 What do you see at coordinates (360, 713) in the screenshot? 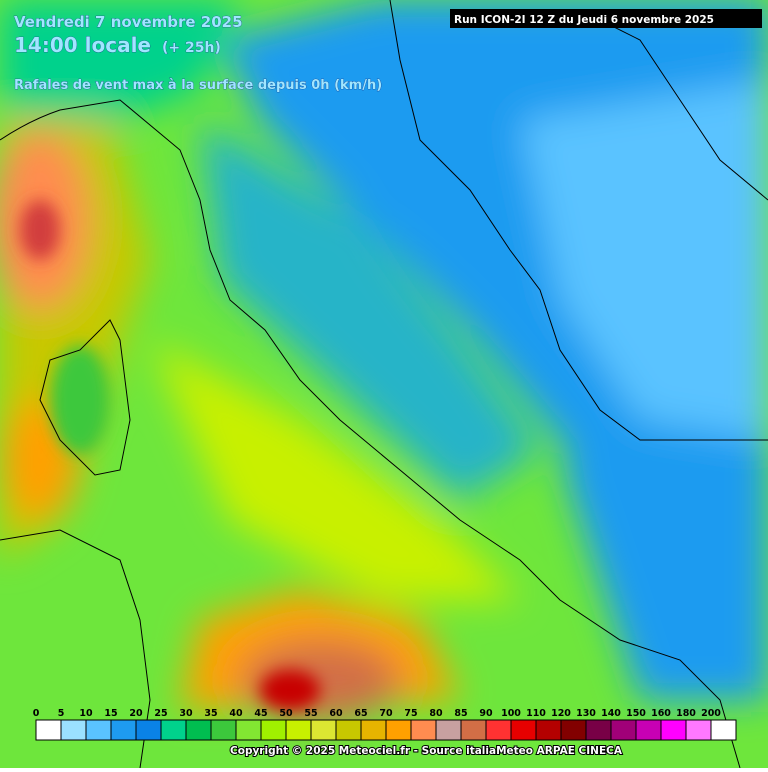
I see `legend-label: 65` at bounding box center [360, 713].